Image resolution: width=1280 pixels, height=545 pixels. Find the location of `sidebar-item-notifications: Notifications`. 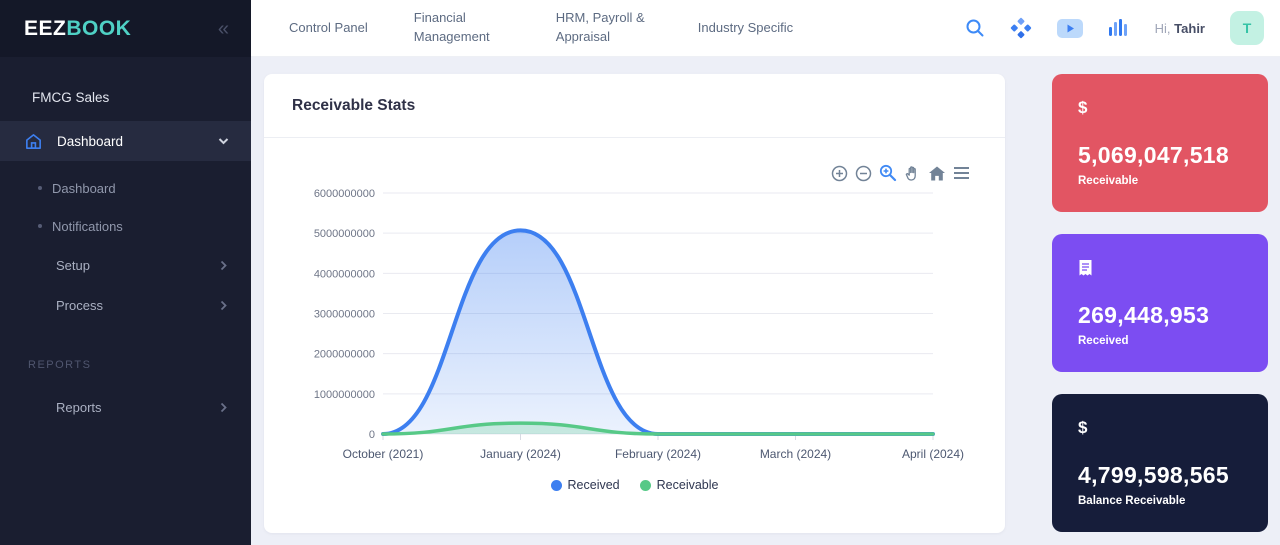

sidebar-item-notifications: Notifications is located at coordinates (125, 226).